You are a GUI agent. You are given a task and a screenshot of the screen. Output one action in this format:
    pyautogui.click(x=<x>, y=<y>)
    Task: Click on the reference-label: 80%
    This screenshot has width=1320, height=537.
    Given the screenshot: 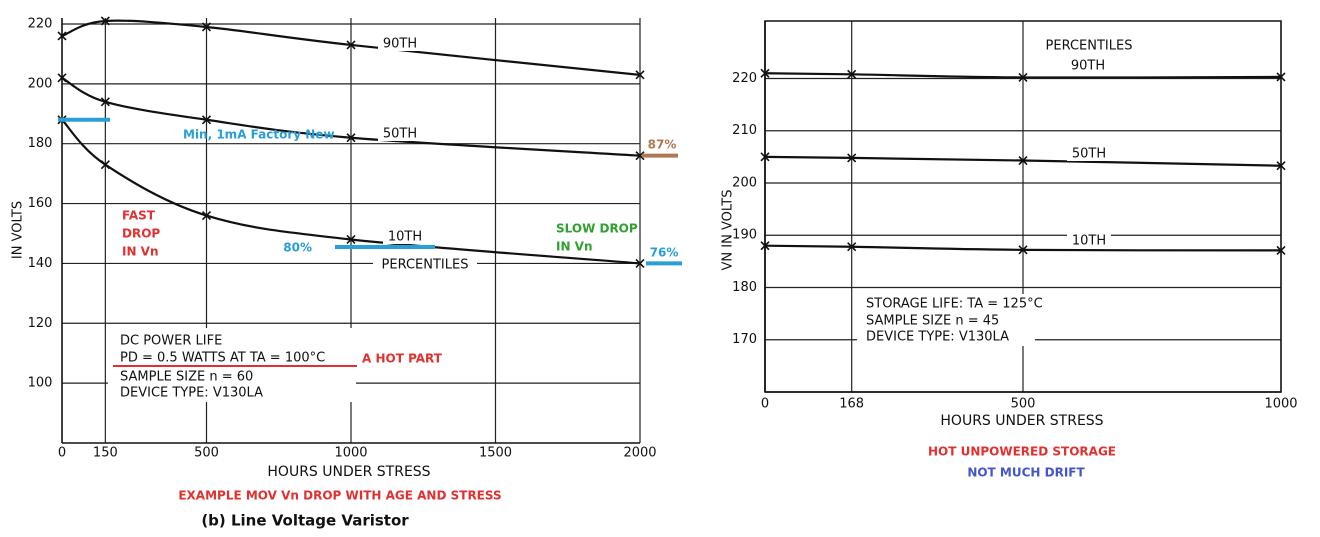 What is the action you would take?
    pyautogui.click(x=297, y=248)
    